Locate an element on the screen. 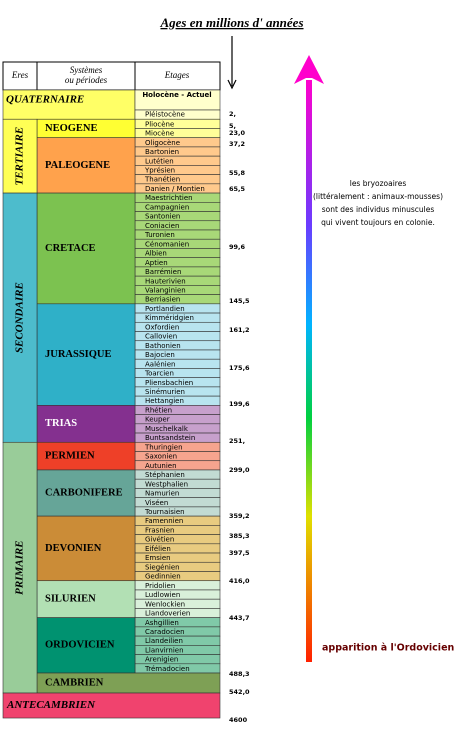 Image resolution: width=467 pixels, height=750 pixels. age: 443,7 is located at coordinates (239, 618).